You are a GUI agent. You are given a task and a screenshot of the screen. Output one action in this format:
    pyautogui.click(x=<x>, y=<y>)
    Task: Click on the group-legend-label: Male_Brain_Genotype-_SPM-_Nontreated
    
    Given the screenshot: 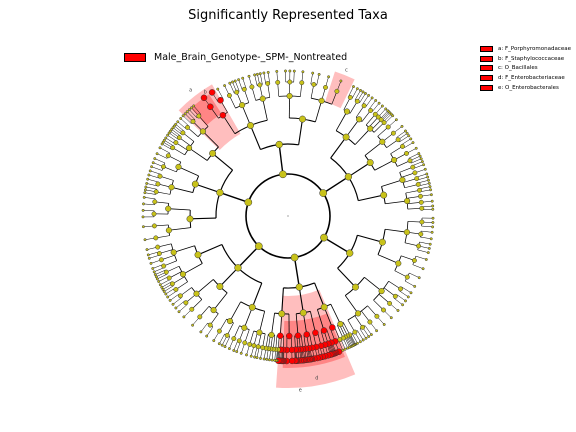 What is the action you would take?
    pyautogui.click(x=251, y=57)
    